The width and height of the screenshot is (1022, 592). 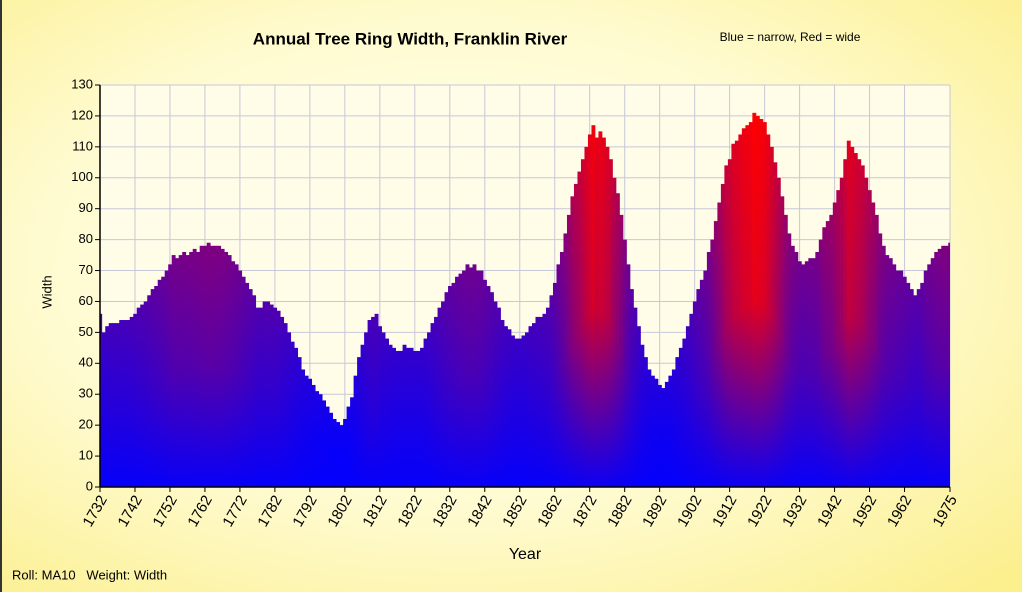 What do you see at coordinates (82, 114) in the screenshot?
I see `y-tick-label: 120` at bounding box center [82, 114].